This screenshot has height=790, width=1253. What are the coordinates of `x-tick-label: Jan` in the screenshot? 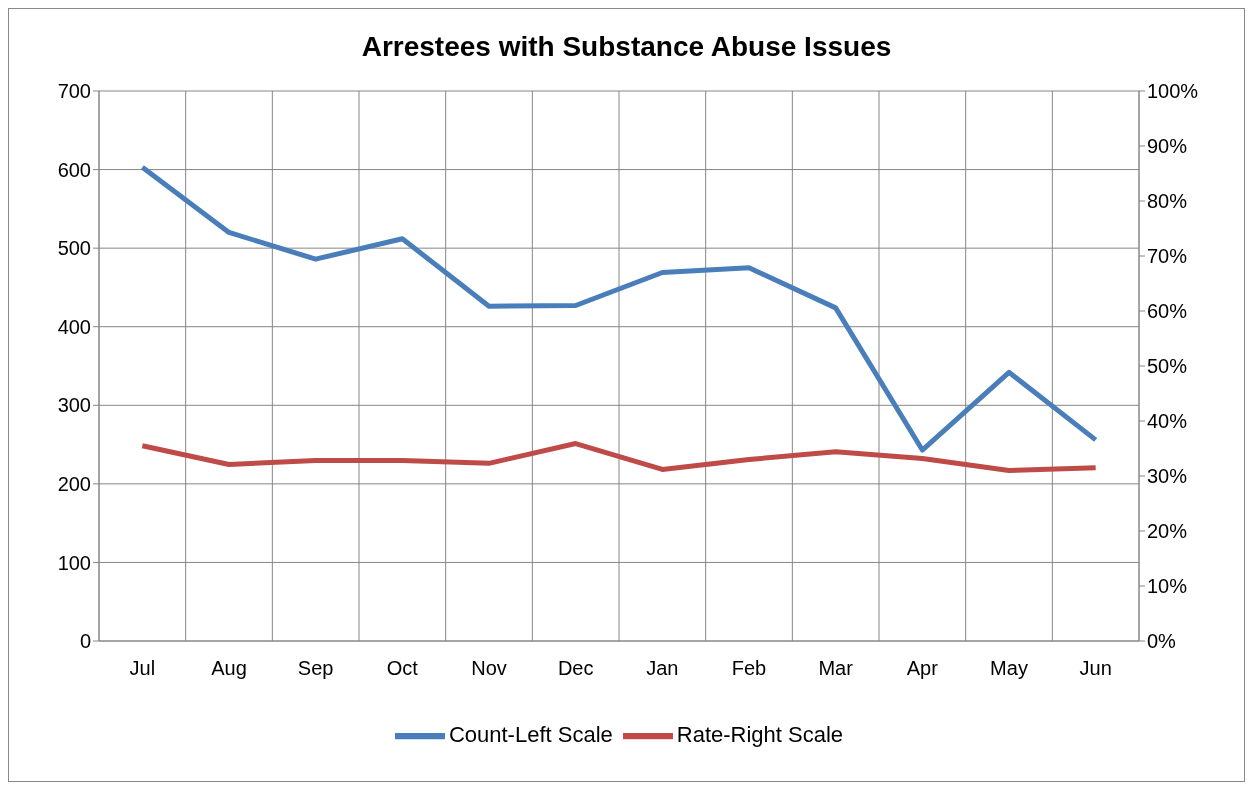 It's located at (662, 668).